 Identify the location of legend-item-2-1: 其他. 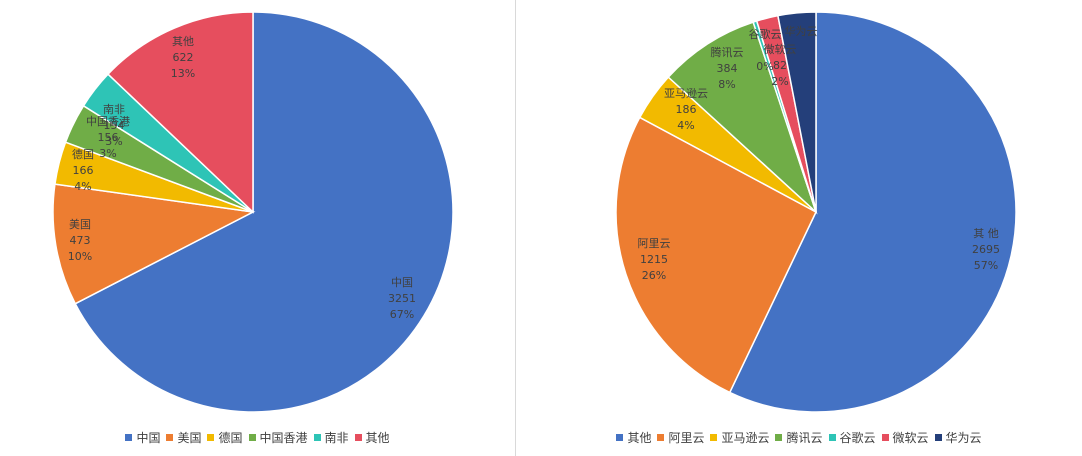
(633, 437).